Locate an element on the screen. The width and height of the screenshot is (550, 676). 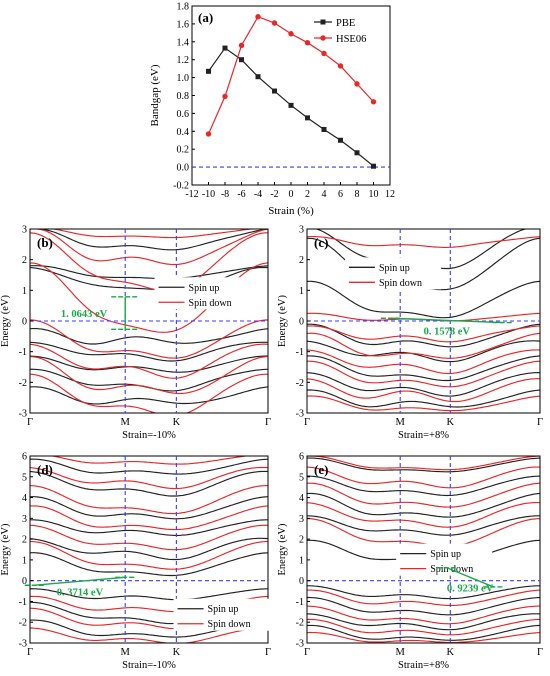
y-tick-label: 0.8 is located at coordinates (183, 96).